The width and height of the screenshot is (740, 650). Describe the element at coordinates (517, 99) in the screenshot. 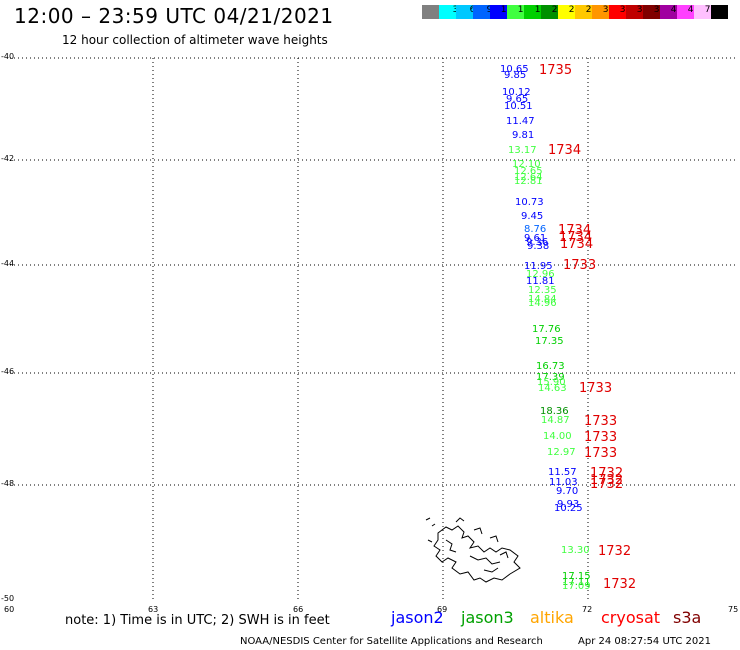

I see `wave-height-label: 9.65` at that location.